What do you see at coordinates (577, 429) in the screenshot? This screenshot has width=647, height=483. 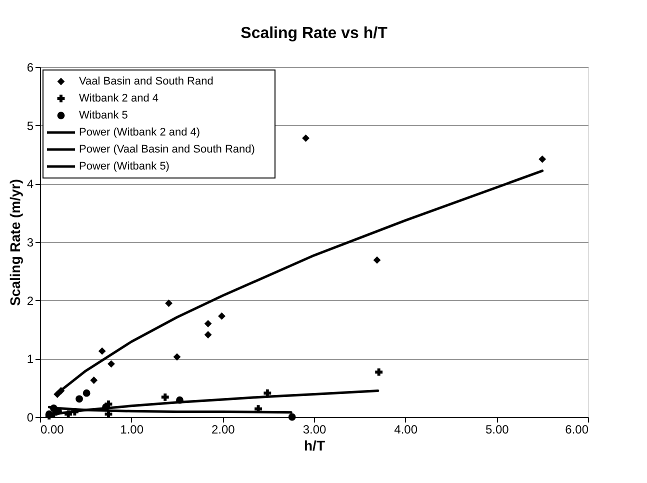 I see `x-tick-label: 6.00` at bounding box center [577, 429].